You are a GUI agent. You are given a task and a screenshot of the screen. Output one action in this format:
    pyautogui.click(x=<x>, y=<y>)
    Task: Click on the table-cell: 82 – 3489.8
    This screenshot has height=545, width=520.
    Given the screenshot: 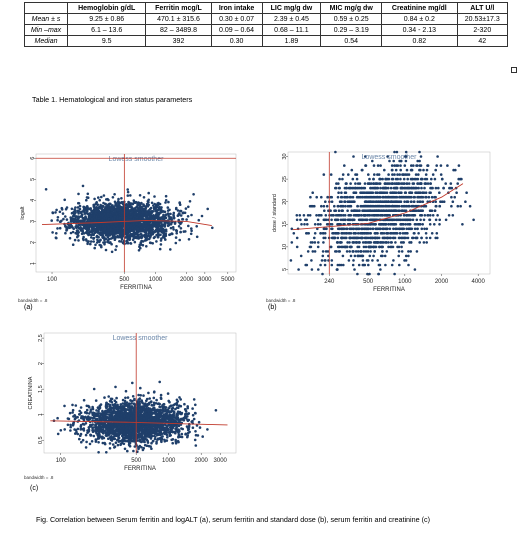 What is the action you would take?
    pyautogui.click(x=178, y=30)
    